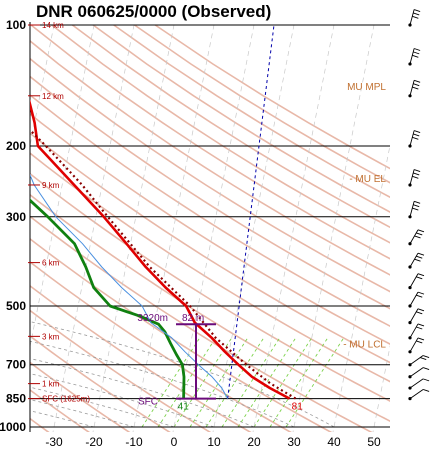 This screenshot has height=451, width=436. What do you see at coordinates (16, 399) in the screenshot?
I see `pressure-label: 850` at bounding box center [16, 399].